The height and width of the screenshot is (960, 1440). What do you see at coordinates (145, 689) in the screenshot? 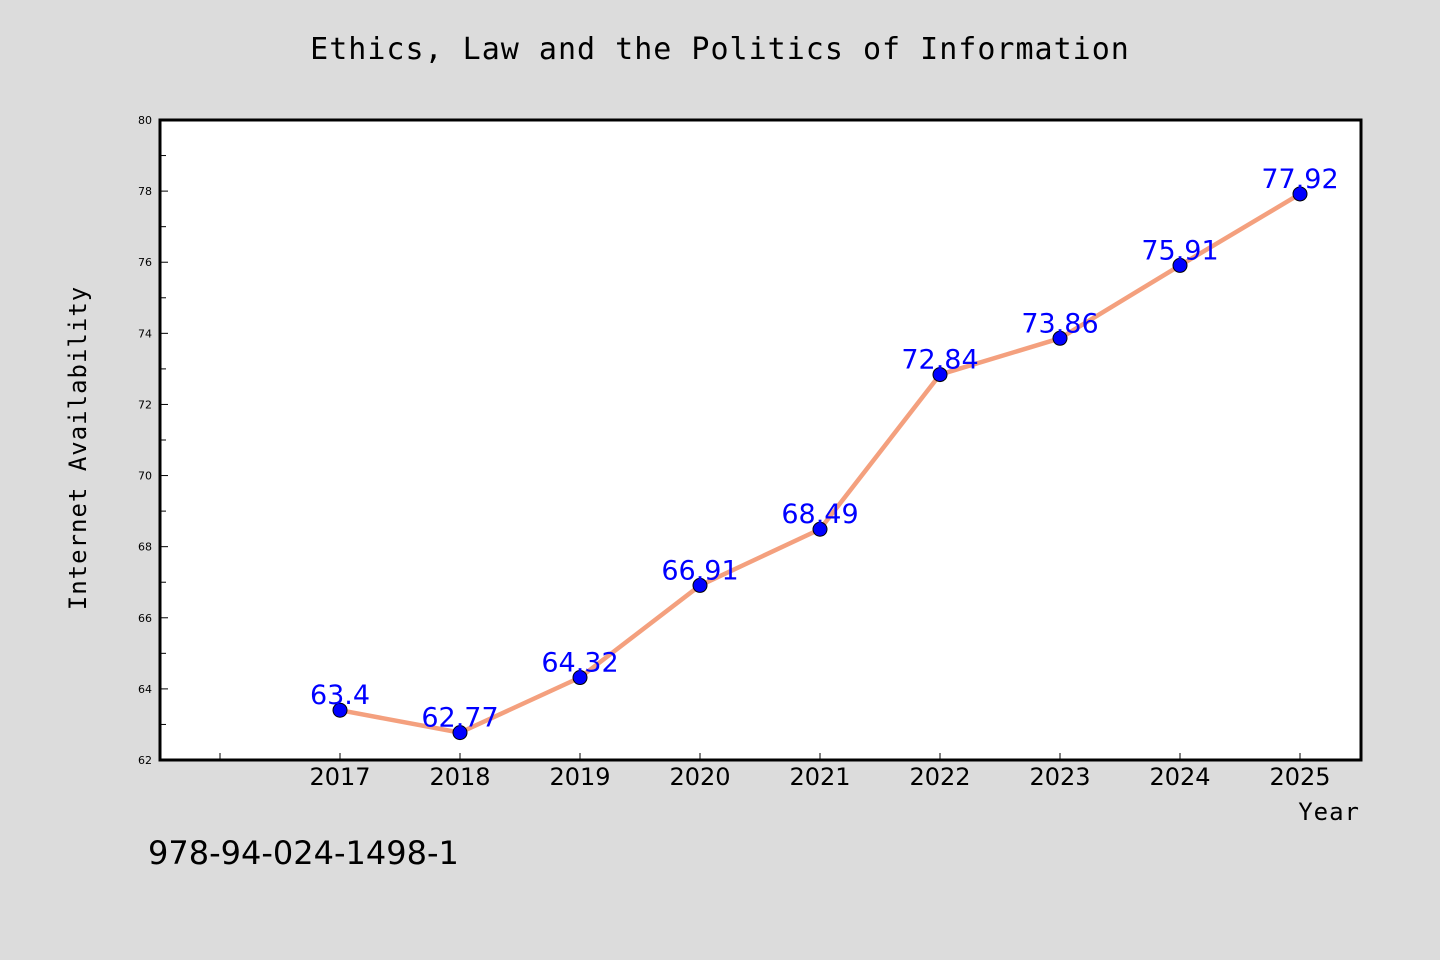
I see `y-tick-label: 64` at bounding box center [145, 689].